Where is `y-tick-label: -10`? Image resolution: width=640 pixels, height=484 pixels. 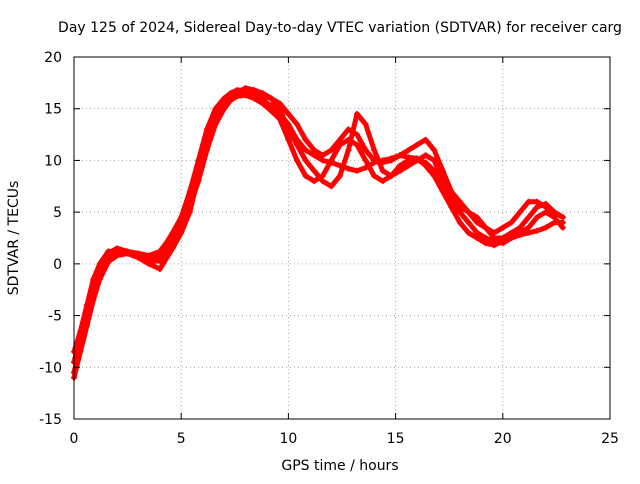 y-tick-label: -10 is located at coordinates (50, 368).